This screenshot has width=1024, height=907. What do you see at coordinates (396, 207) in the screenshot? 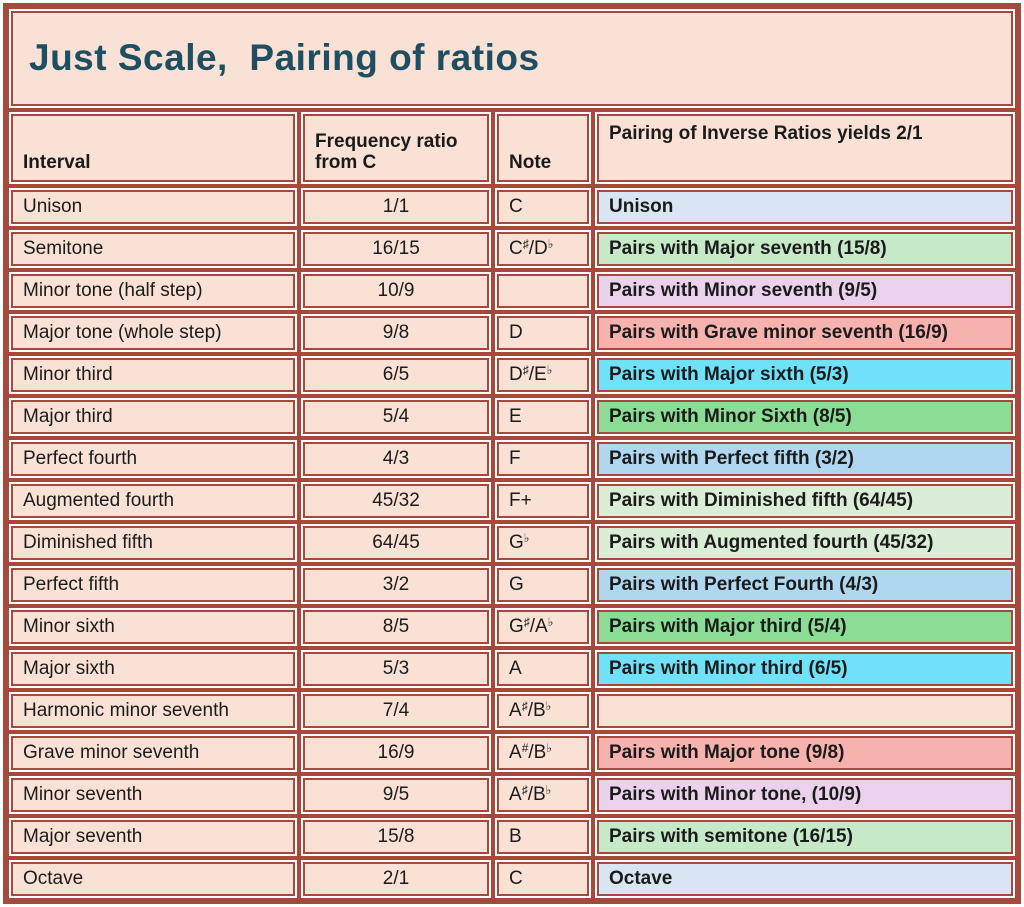
I see `ratio-cell-row-0: 1/1` at bounding box center [396, 207].